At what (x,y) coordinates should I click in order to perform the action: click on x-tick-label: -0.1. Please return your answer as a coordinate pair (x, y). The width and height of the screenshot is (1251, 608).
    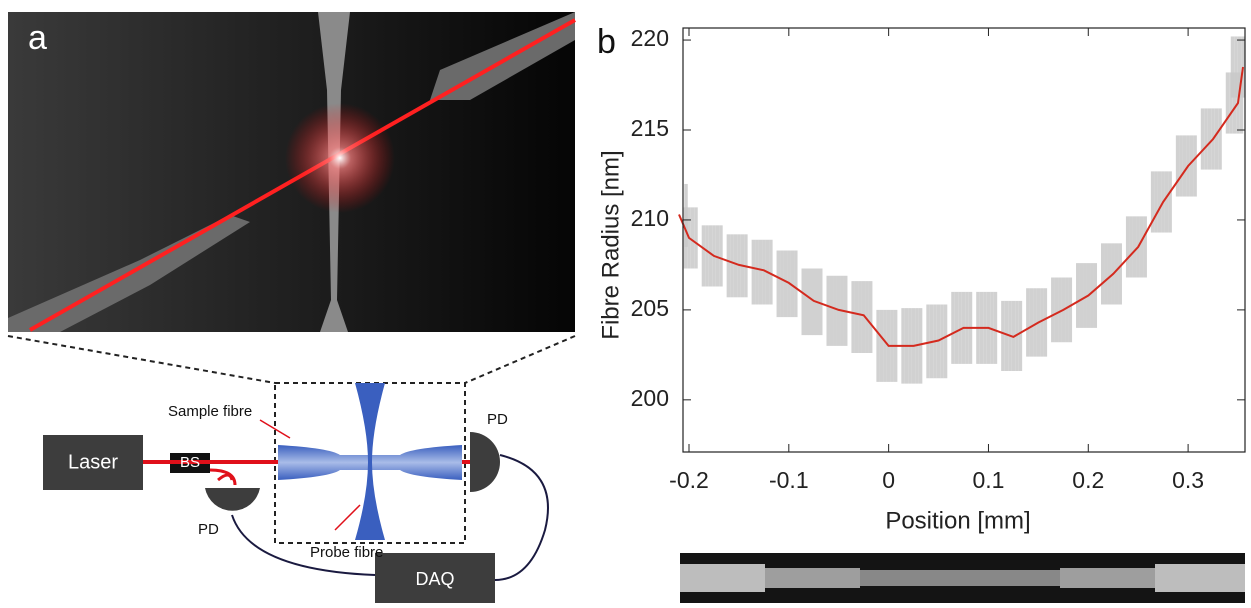
    Looking at the image, I should click on (789, 480).